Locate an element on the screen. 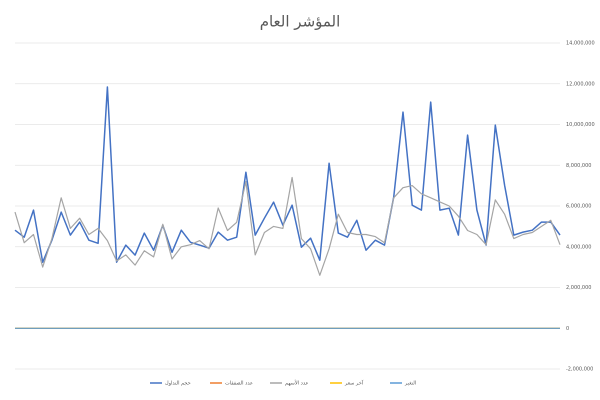 Image resolution: width=600 pixels, height=400 pixels. y-tick-label: 6,000,000 is located at coordinates (578, 207).